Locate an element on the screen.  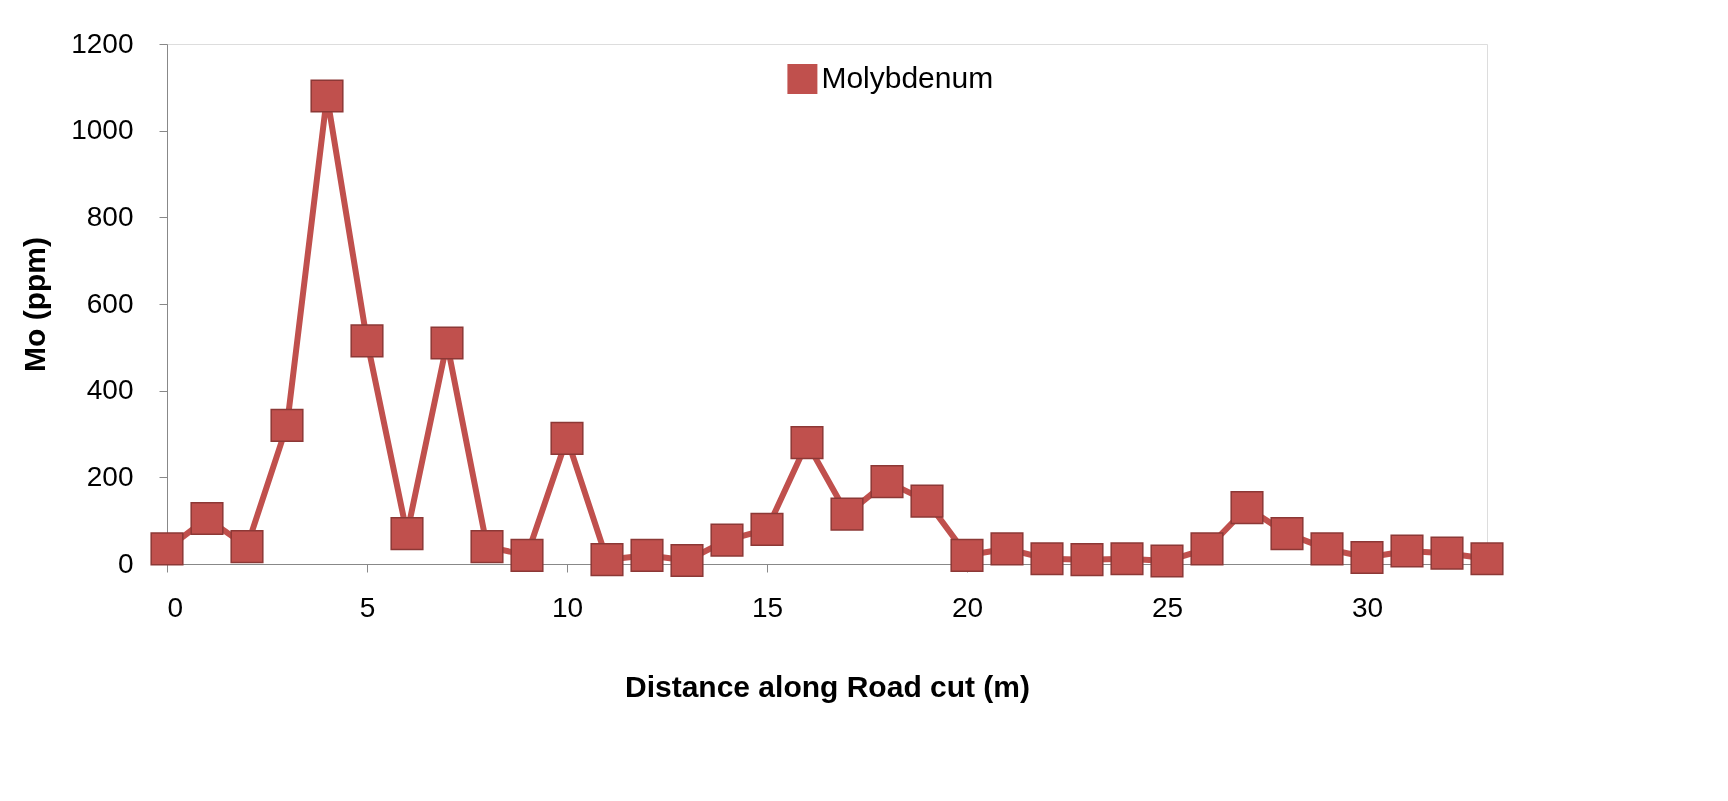
x-tick-label: 20 is located at coordinates (967, 607).